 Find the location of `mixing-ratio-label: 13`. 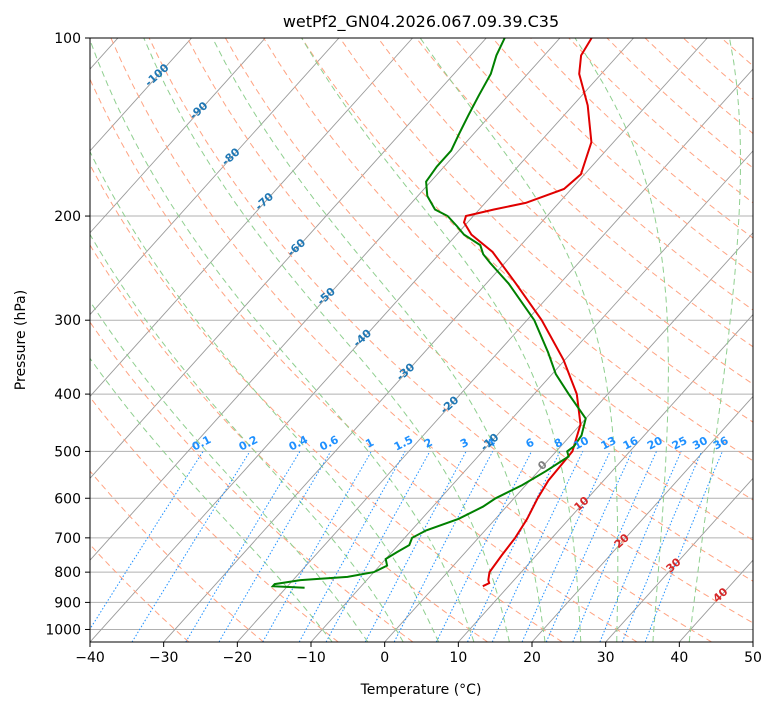

mixing-ratio-label: 13 is located at coordinates (609, 443).